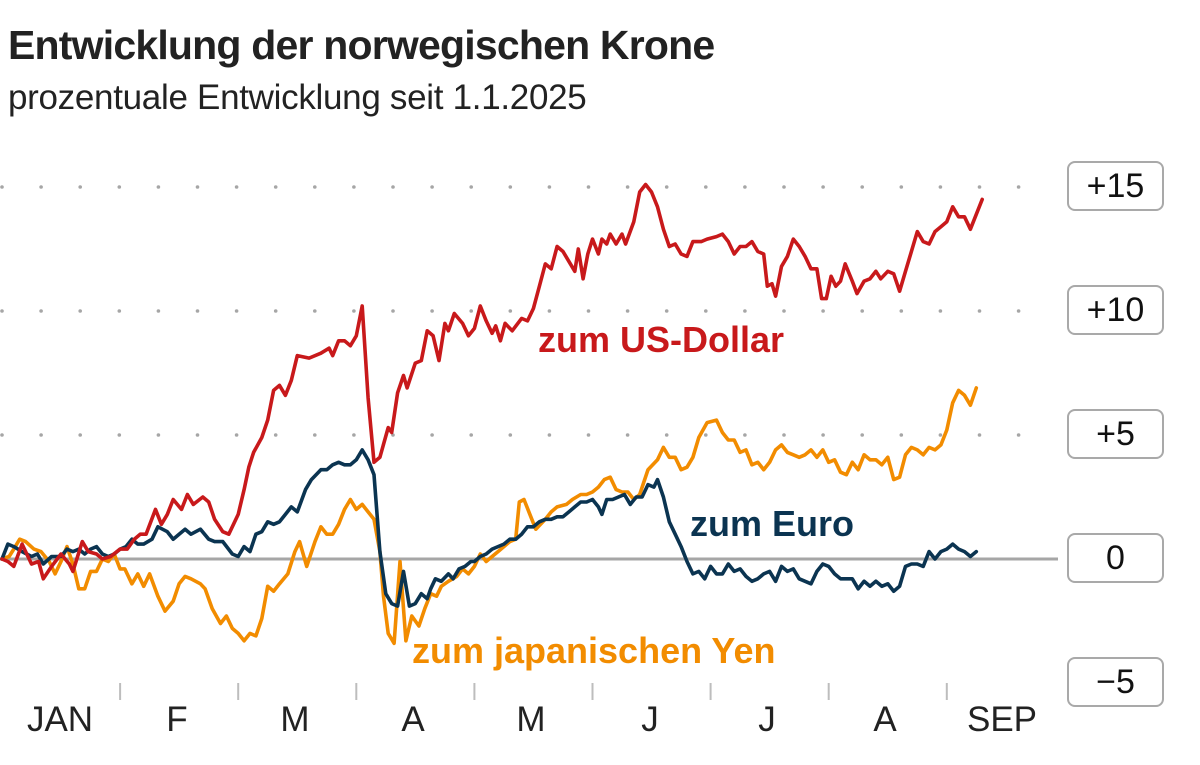  What do you see at coordinates (650, 719) in the screenshot?
I see `x-tick-label-jun: J` at bounding box center [650, 719].